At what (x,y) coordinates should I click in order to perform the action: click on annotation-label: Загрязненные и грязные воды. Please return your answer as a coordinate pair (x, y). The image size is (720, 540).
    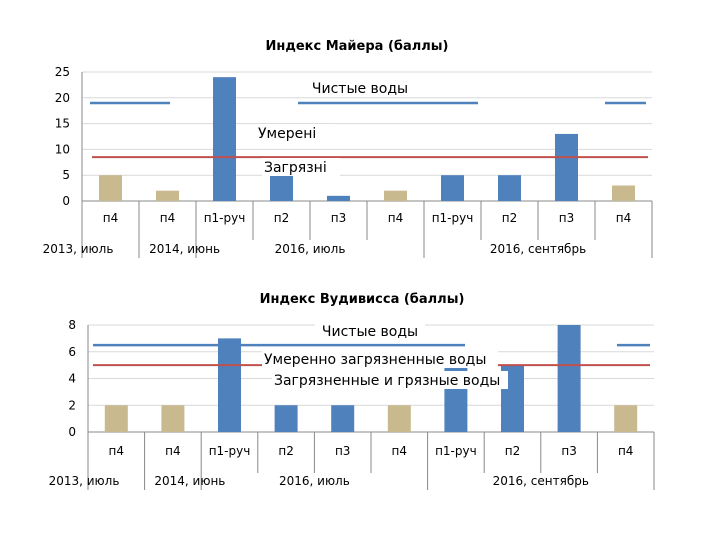
    Looking at the image, I should click on (387, 381).